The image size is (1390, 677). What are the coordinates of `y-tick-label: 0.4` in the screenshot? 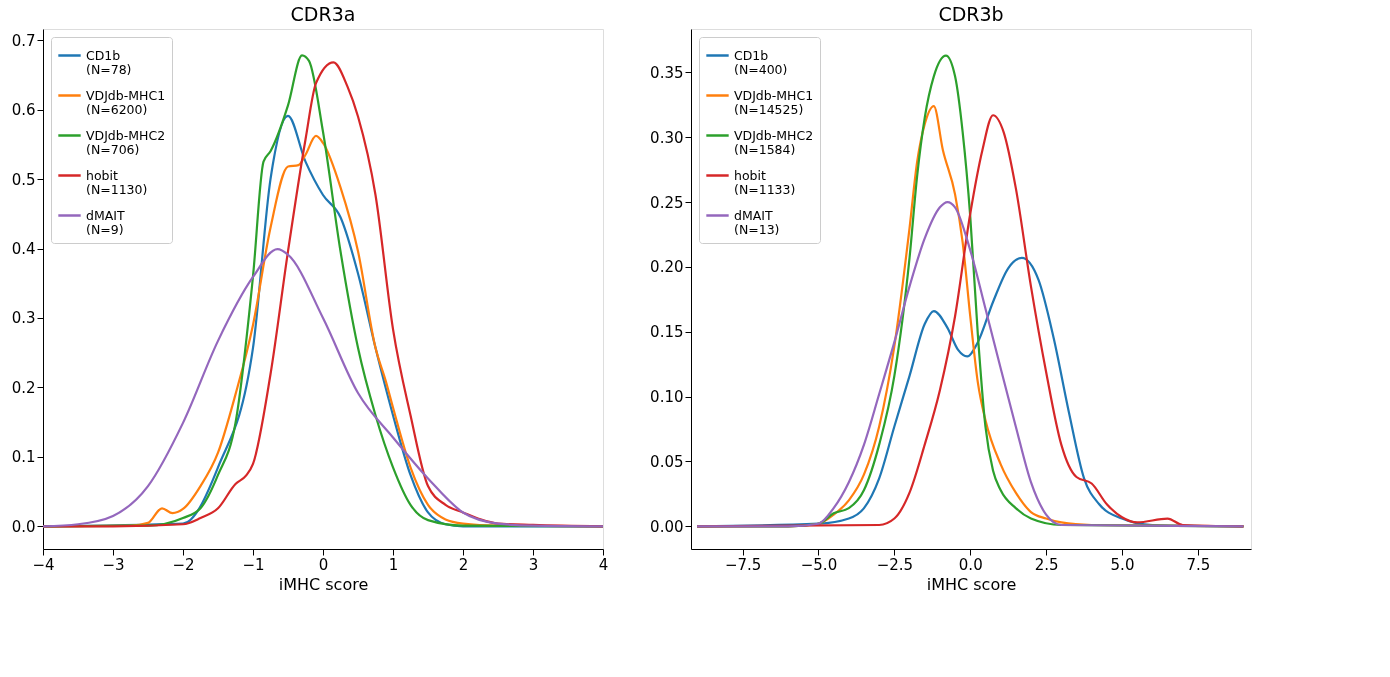 It's located at (23, 249).